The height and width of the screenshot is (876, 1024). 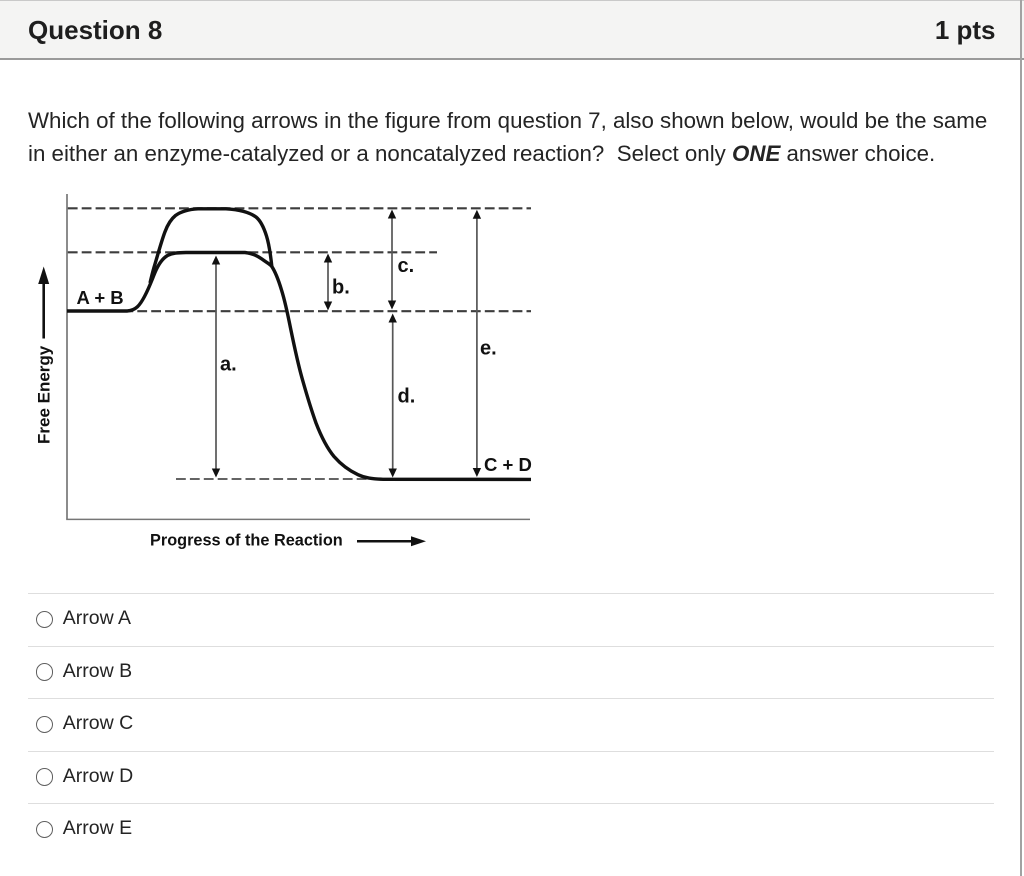 What do you see at coordinates (406, 266) in the screenshot?
I see `svg-text: c.` at bounding box center [406, 266].